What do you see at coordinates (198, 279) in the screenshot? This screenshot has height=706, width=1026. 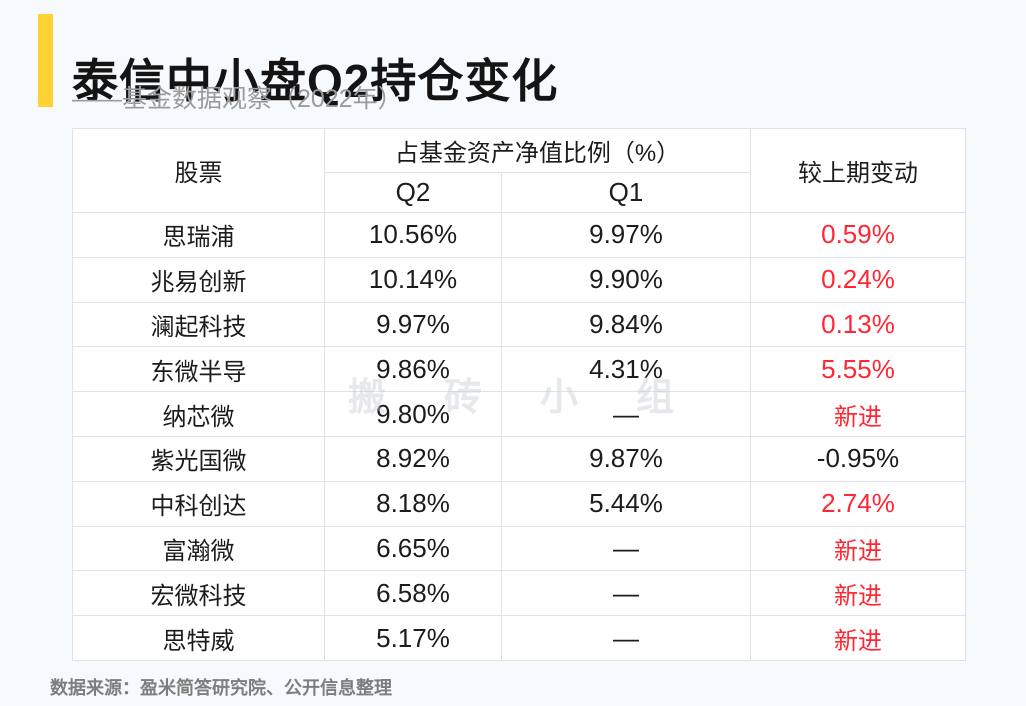 I see `stock-name: 兆易创新` at bounding box center [198, 279].